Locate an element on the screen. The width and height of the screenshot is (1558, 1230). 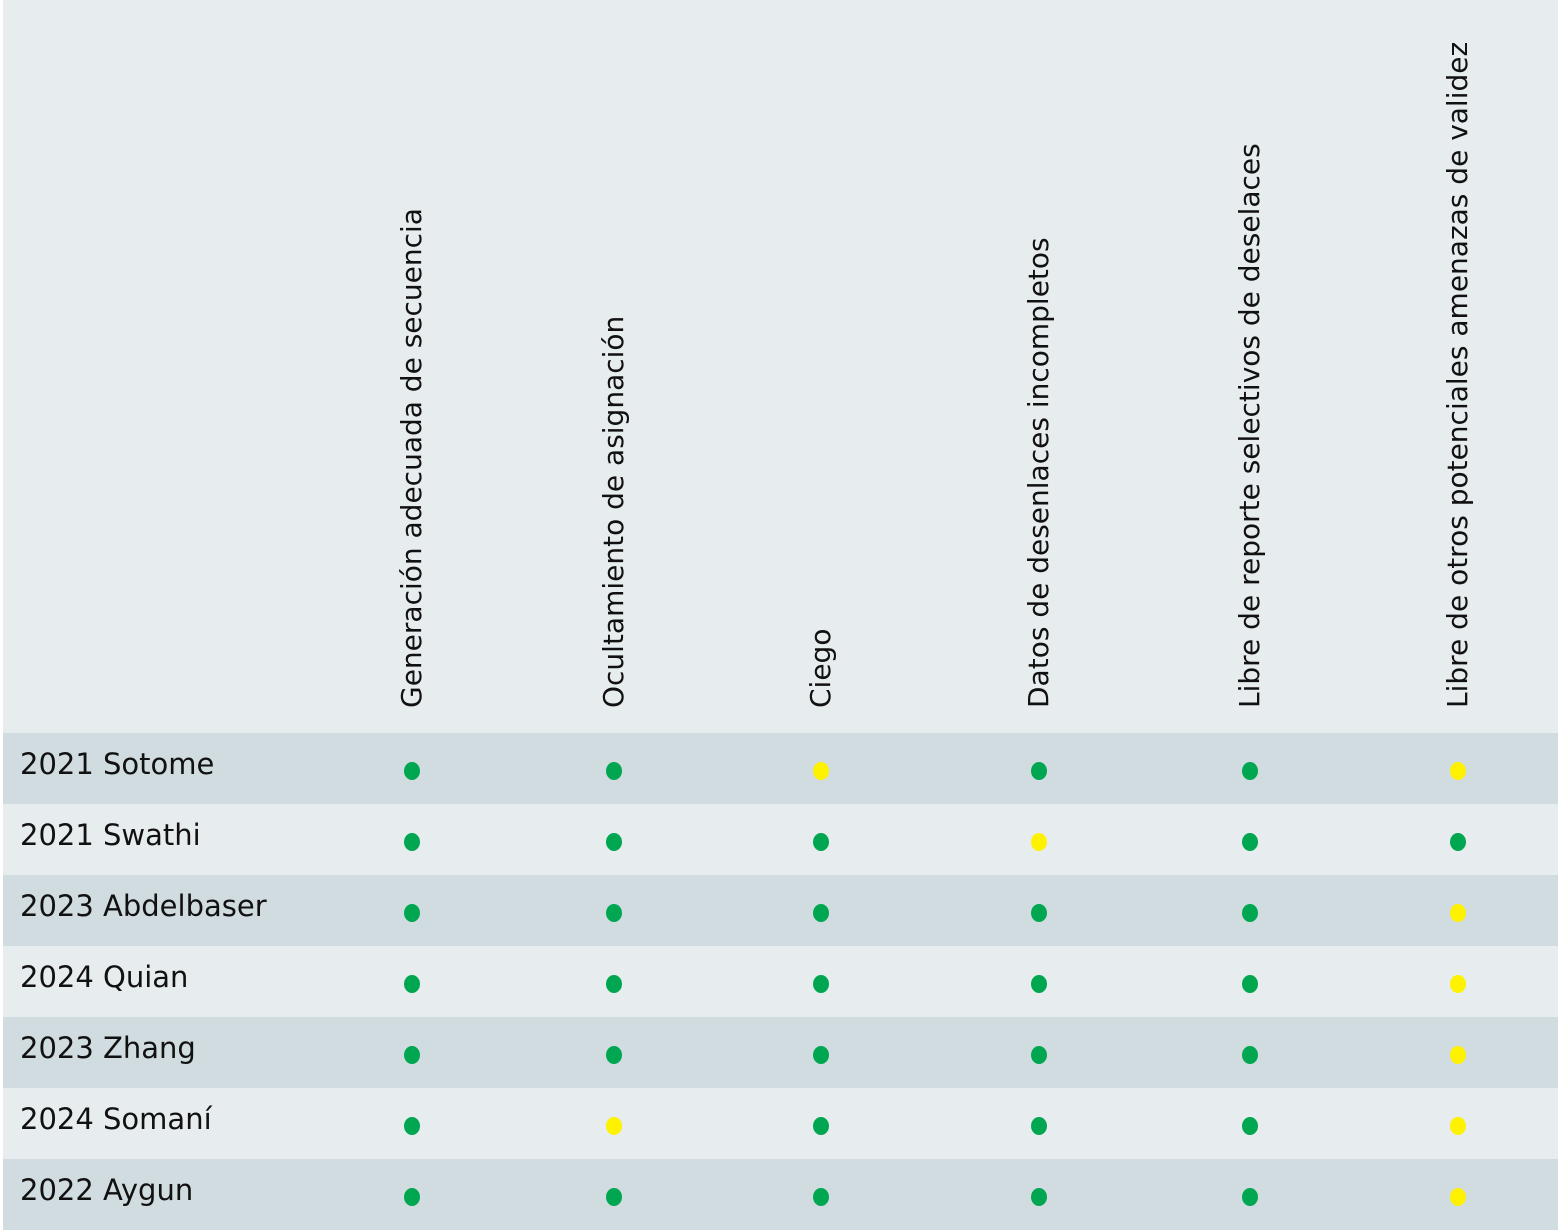
table-row: 2023 Zhang is located at coordinates (780, 1052).